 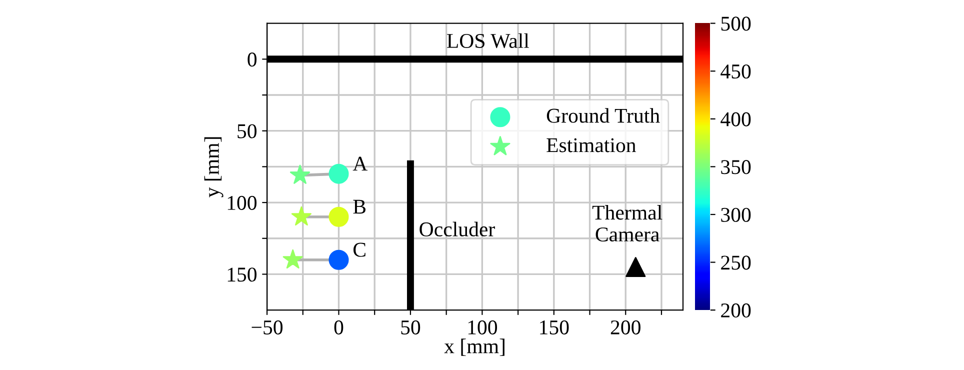 I want to click on y-tick-label: 50, so click(x=247, y=131).